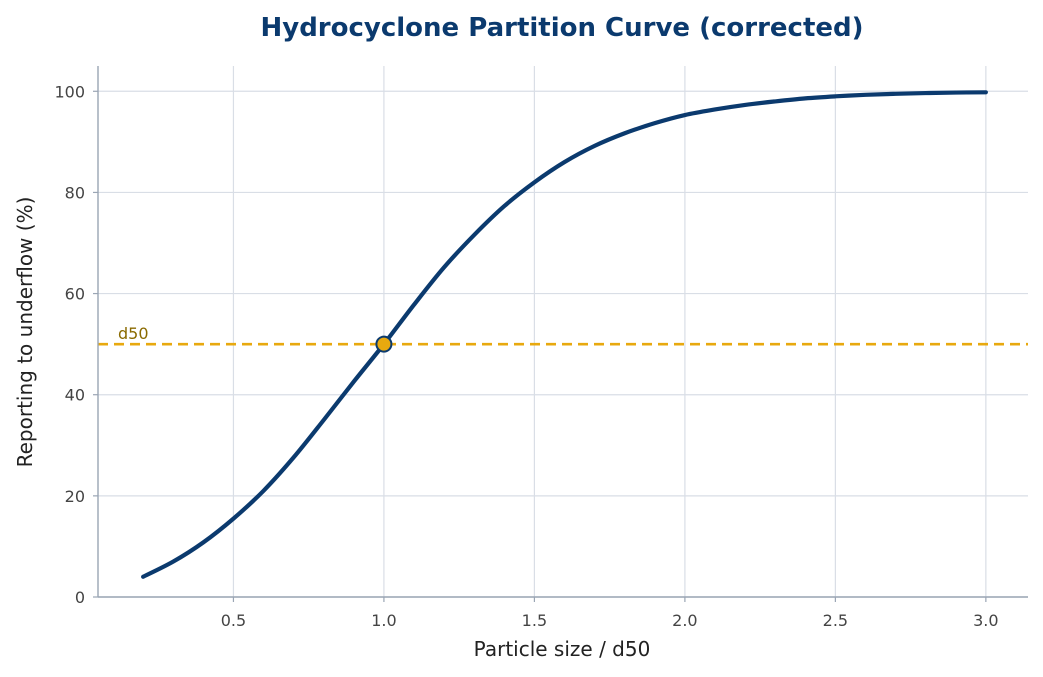 This screenshot has height=677, width=1043. I want to click on x-tick-label: 1.0, so click(383, 620).